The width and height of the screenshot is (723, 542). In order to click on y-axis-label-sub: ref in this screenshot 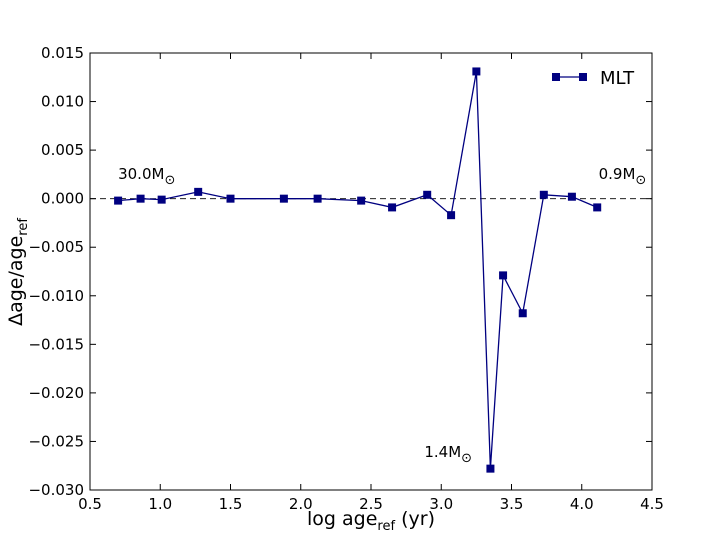, I will do `click(23, 227)`.